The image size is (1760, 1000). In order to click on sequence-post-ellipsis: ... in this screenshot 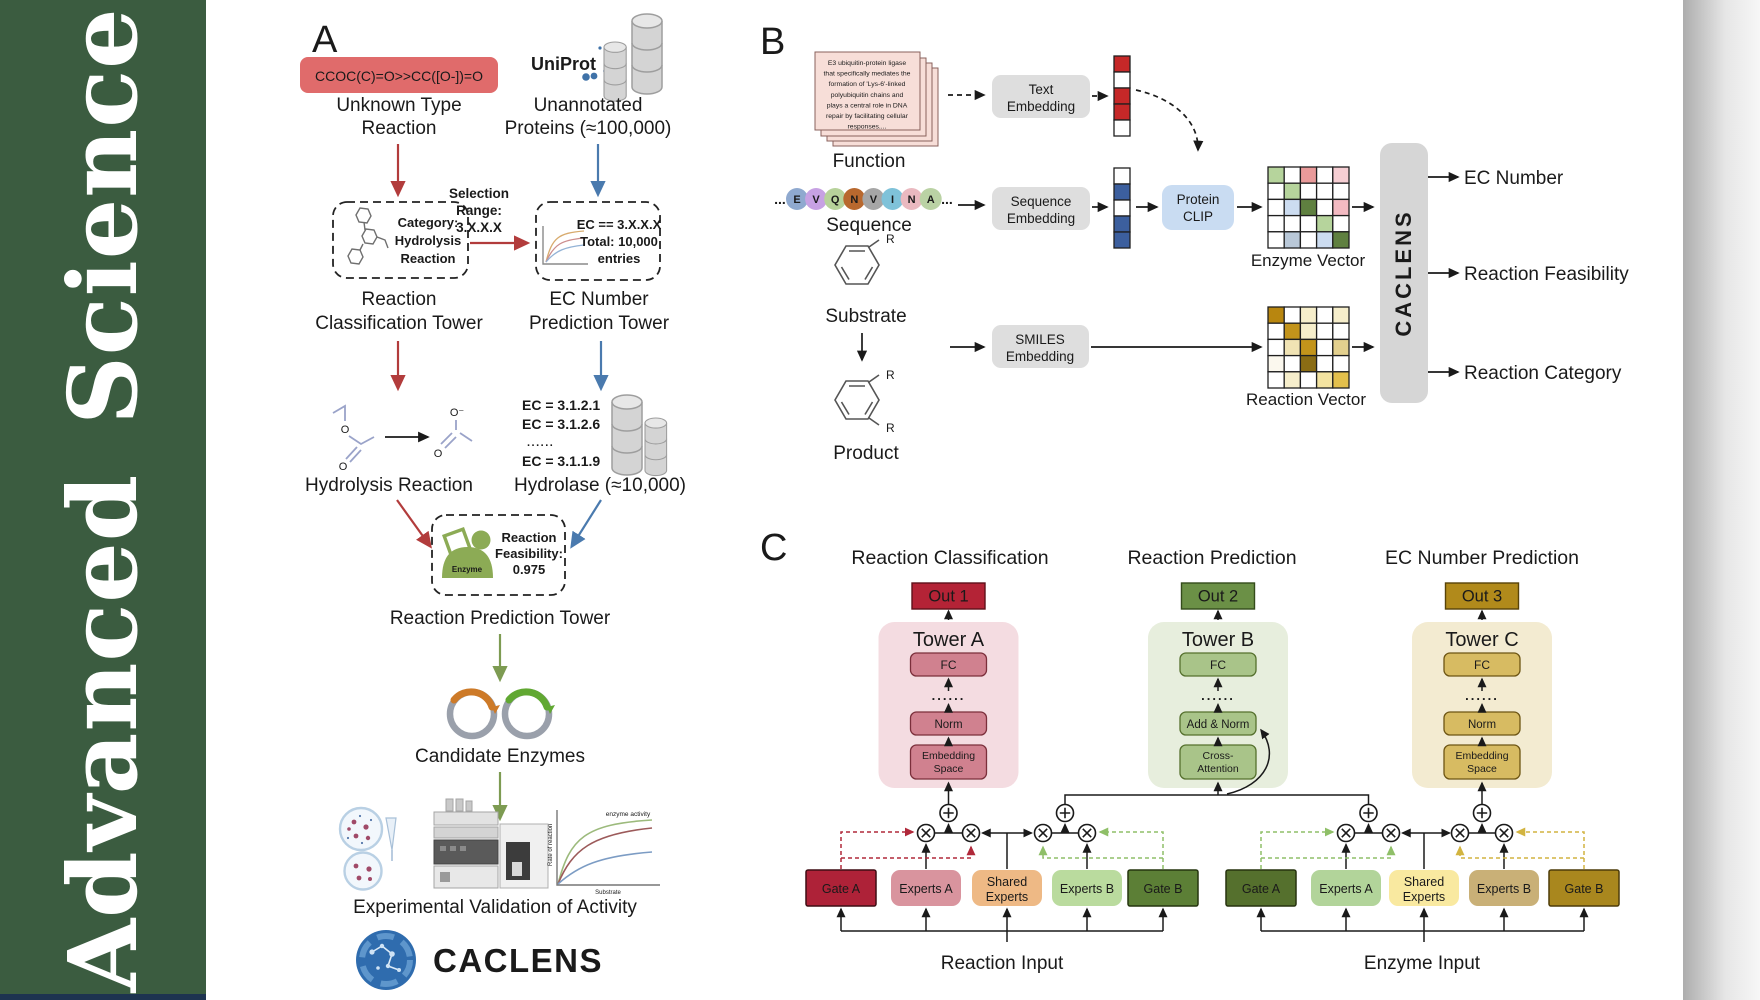, I will do `click(947, 199)`.